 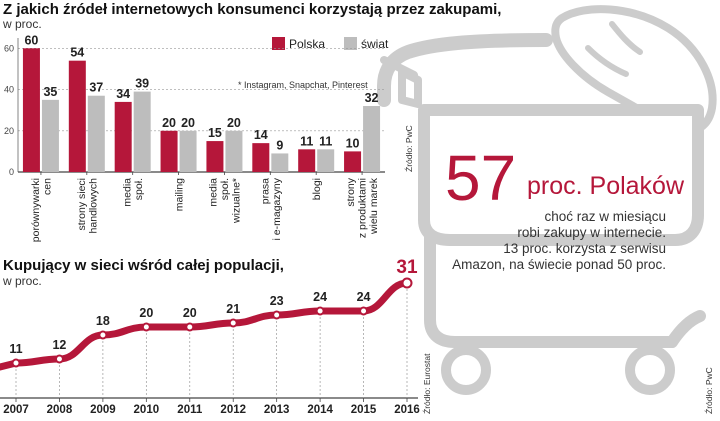 What do you see at coordinates (409, 148) in the screenshot?
I see `bar-chart-source: Źródło: PwC` at bounding box center [409, 148].